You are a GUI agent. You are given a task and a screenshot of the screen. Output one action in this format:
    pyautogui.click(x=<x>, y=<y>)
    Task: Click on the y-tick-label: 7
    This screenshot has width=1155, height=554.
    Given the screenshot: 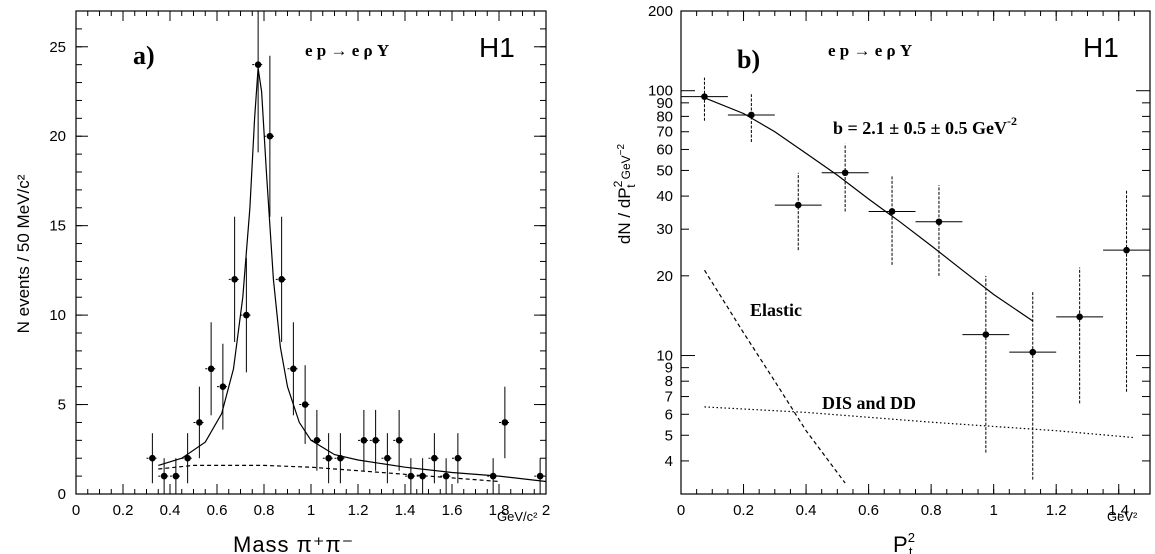 What is the action you would take?
    pyautogui.click(x=669, y=397)
    